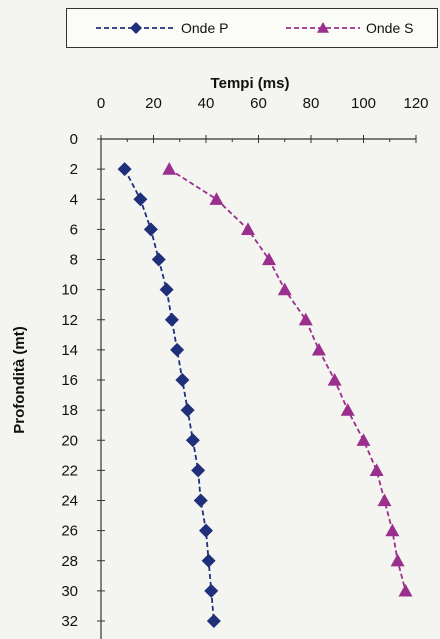 This screenshot has height=639, width=440. What do you see at coordinates (74, 260) in the screenshot?
I see `y-tick-label: 8` at bounding box center [74, 260].